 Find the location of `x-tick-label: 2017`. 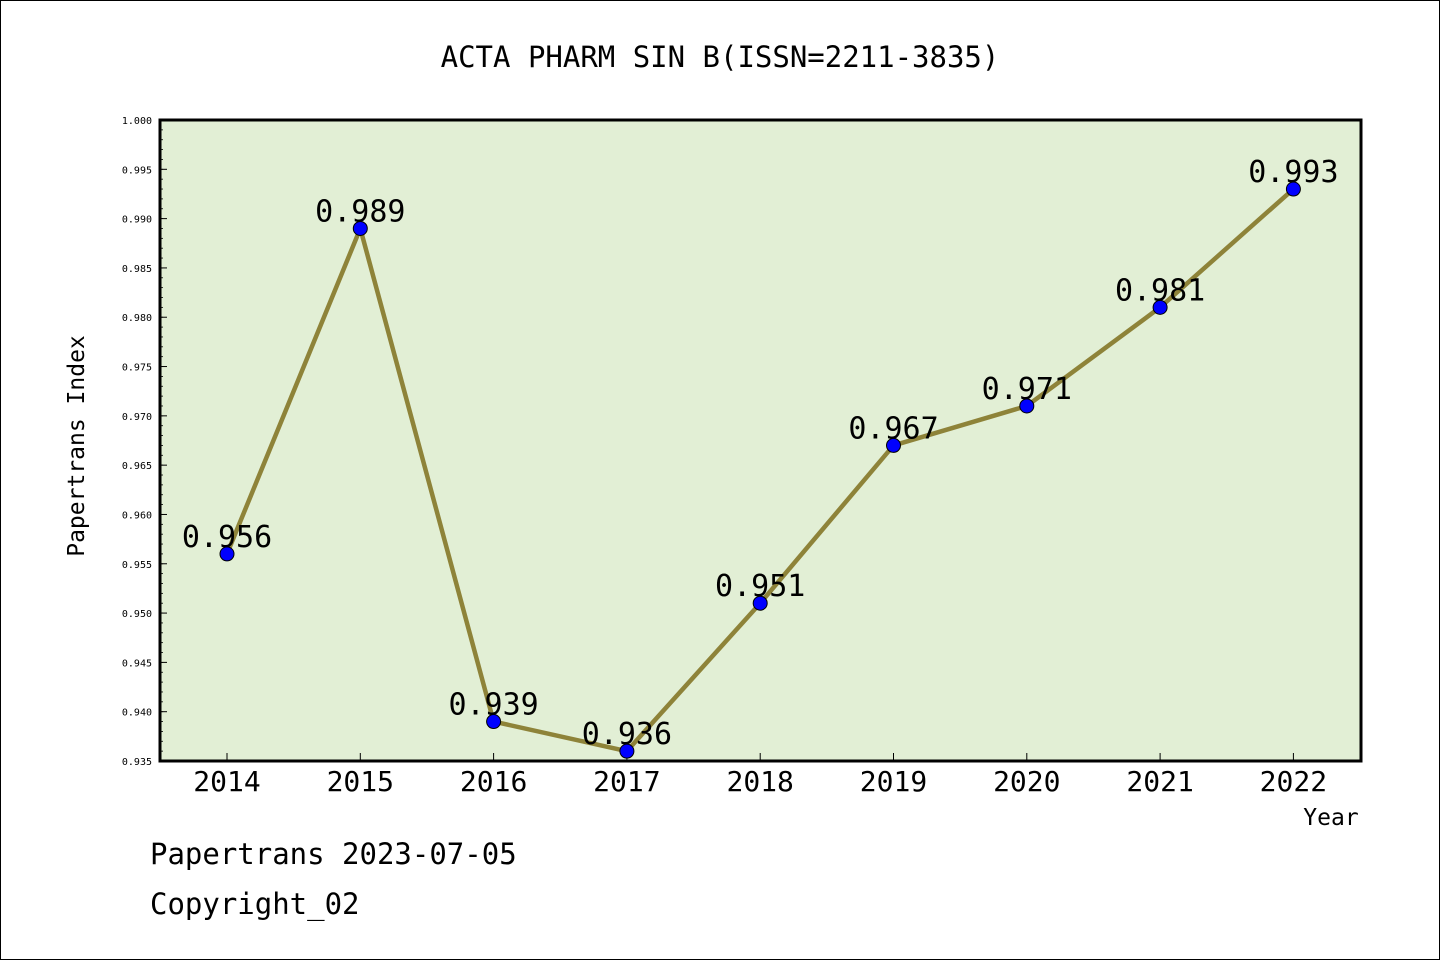

x-tick-label: 2017 is located at coordinates (626, 781).